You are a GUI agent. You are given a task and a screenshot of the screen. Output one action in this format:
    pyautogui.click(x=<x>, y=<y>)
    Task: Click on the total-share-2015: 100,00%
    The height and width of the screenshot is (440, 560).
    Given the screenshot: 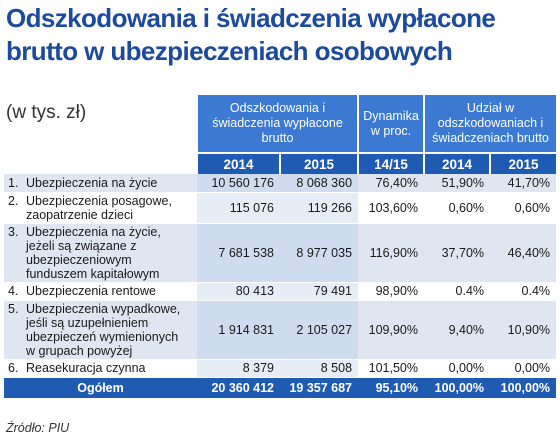 What is the action you would take?
    pyautogui.click(x=523, y=388)
    